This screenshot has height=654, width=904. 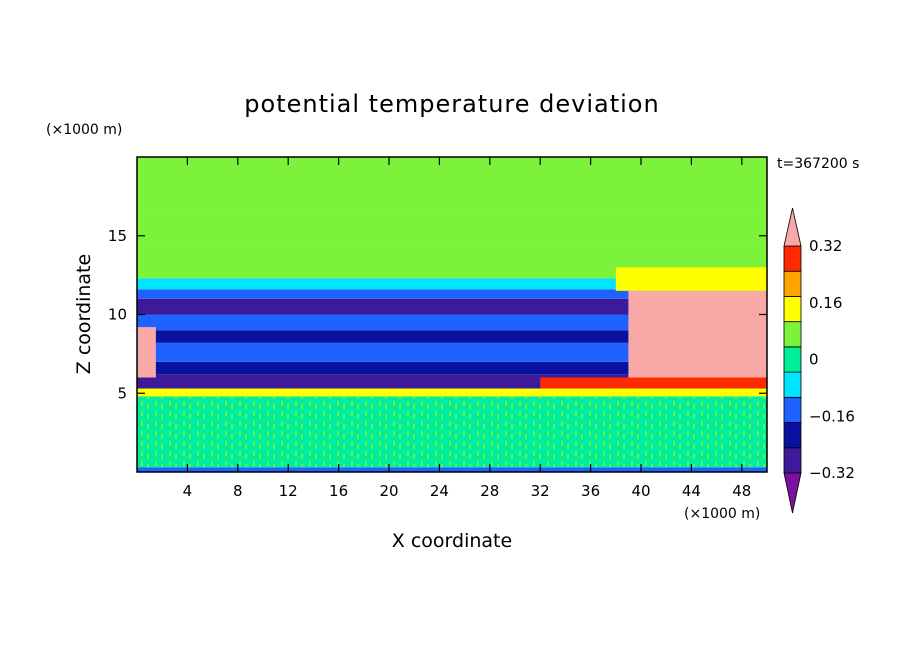 I want to click on x-tick-label: 48, so click(x=741, y=491).